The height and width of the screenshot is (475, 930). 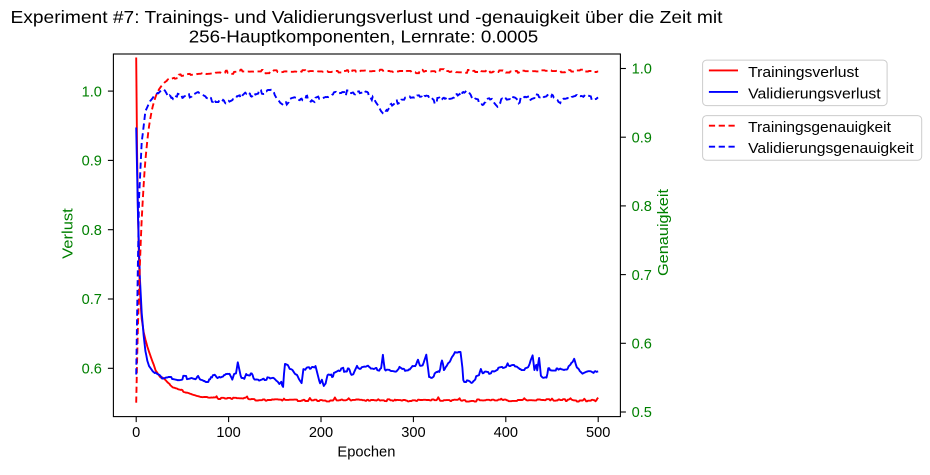 What do you see at coordinates (69, 233) in the screenshot?
I see `svg-text: Verlust` at bounding box center [69, 233].